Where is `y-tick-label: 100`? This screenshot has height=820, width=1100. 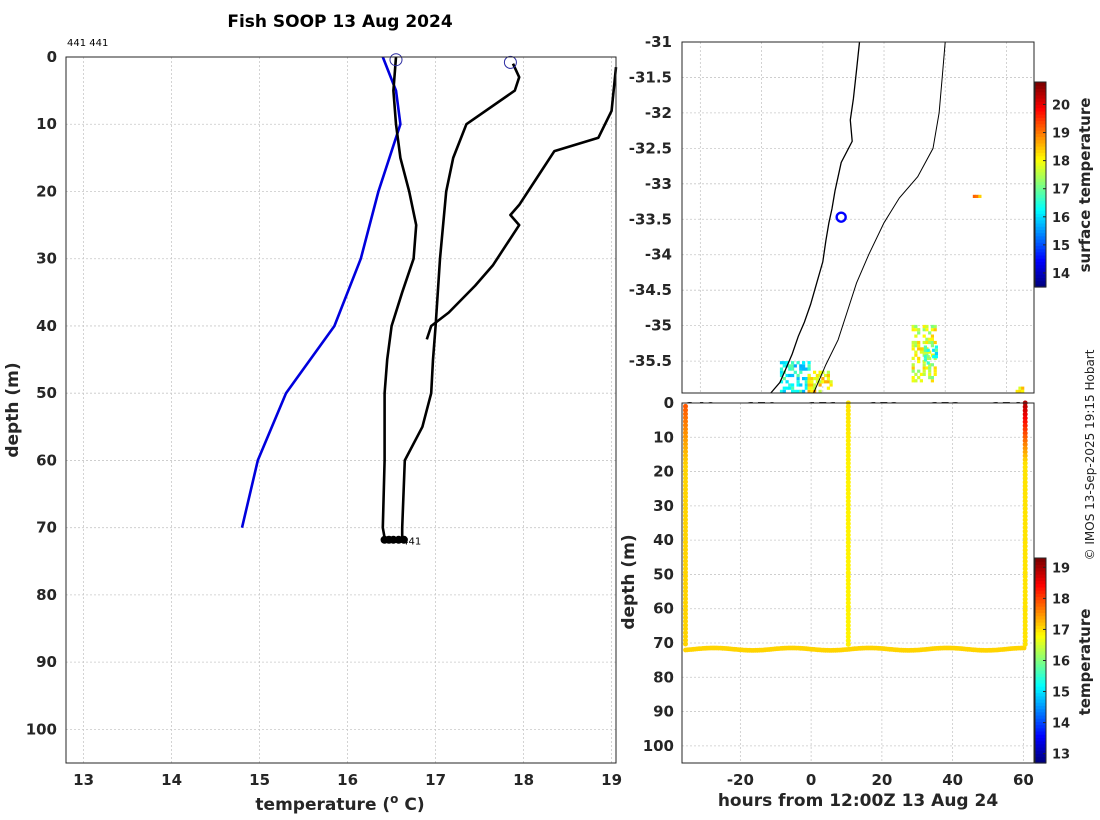 y-tick-label: 100 is located at coordinates (41, 729).